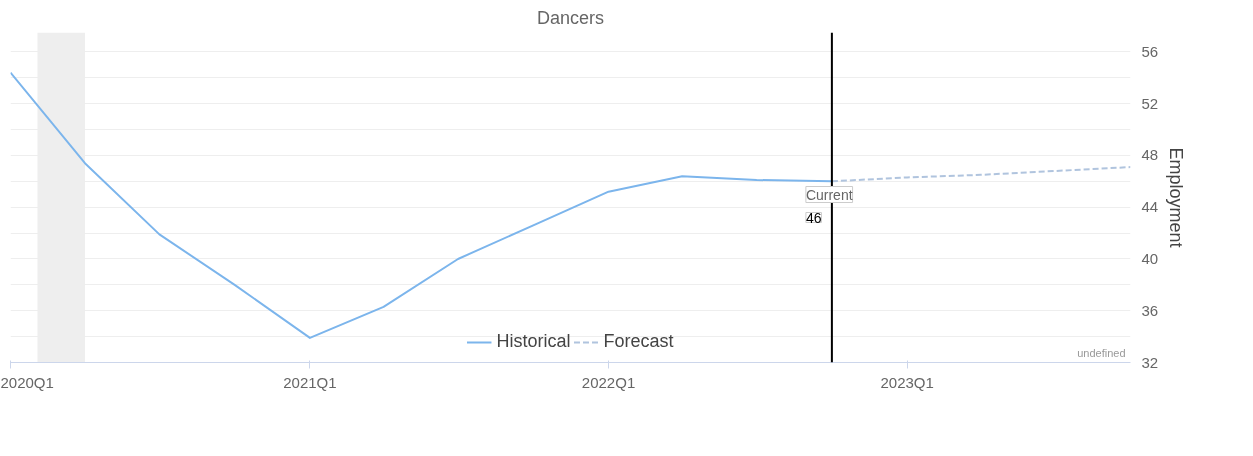 This screenshot has width=1253, height=456. What do you see at coordinates (570, 17) in the screenshot?
I see `chart-title: Dancers` at bounding box center [570, 17].